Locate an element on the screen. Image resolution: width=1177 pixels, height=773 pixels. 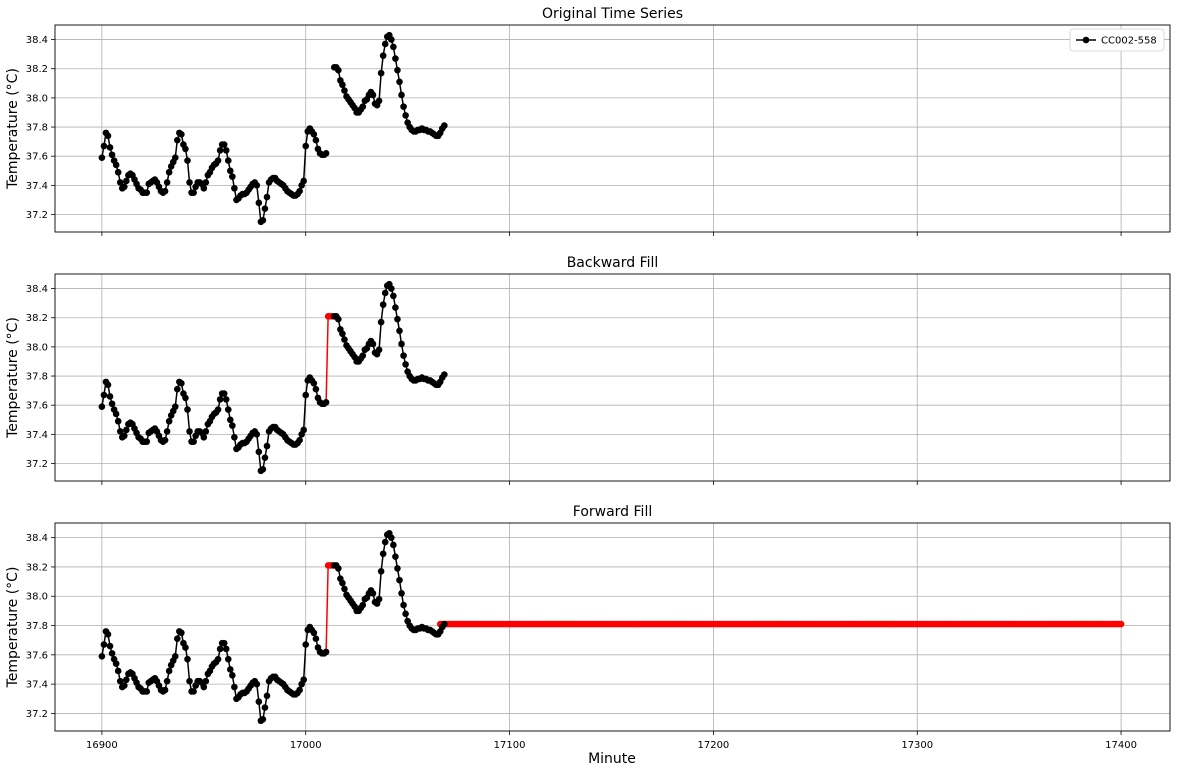
filled-point is located at coordinates (1121, 624).